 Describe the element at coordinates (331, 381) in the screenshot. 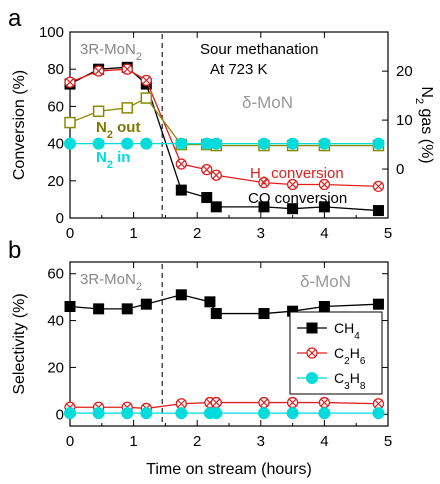

I see `legend-item: C3H8` at that location.